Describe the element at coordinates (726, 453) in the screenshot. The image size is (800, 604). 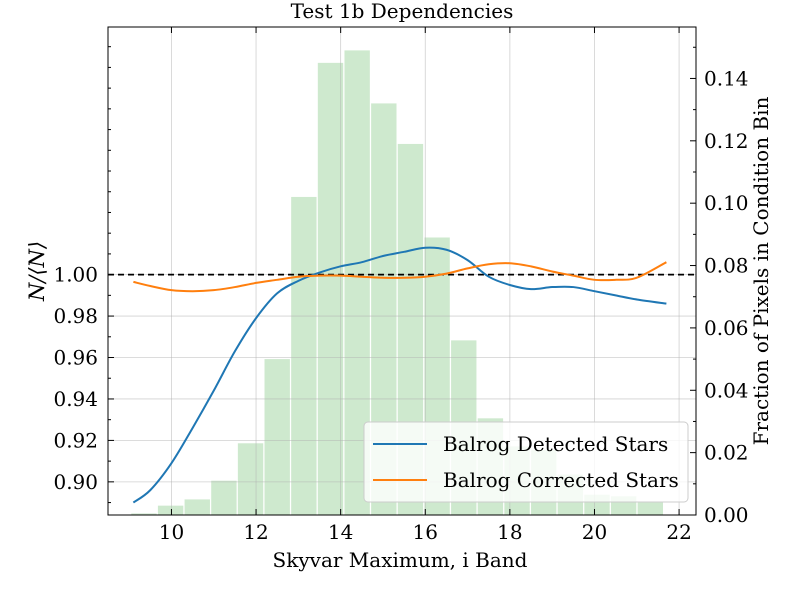
I see `y2-tick-label: 0.02` at that location.